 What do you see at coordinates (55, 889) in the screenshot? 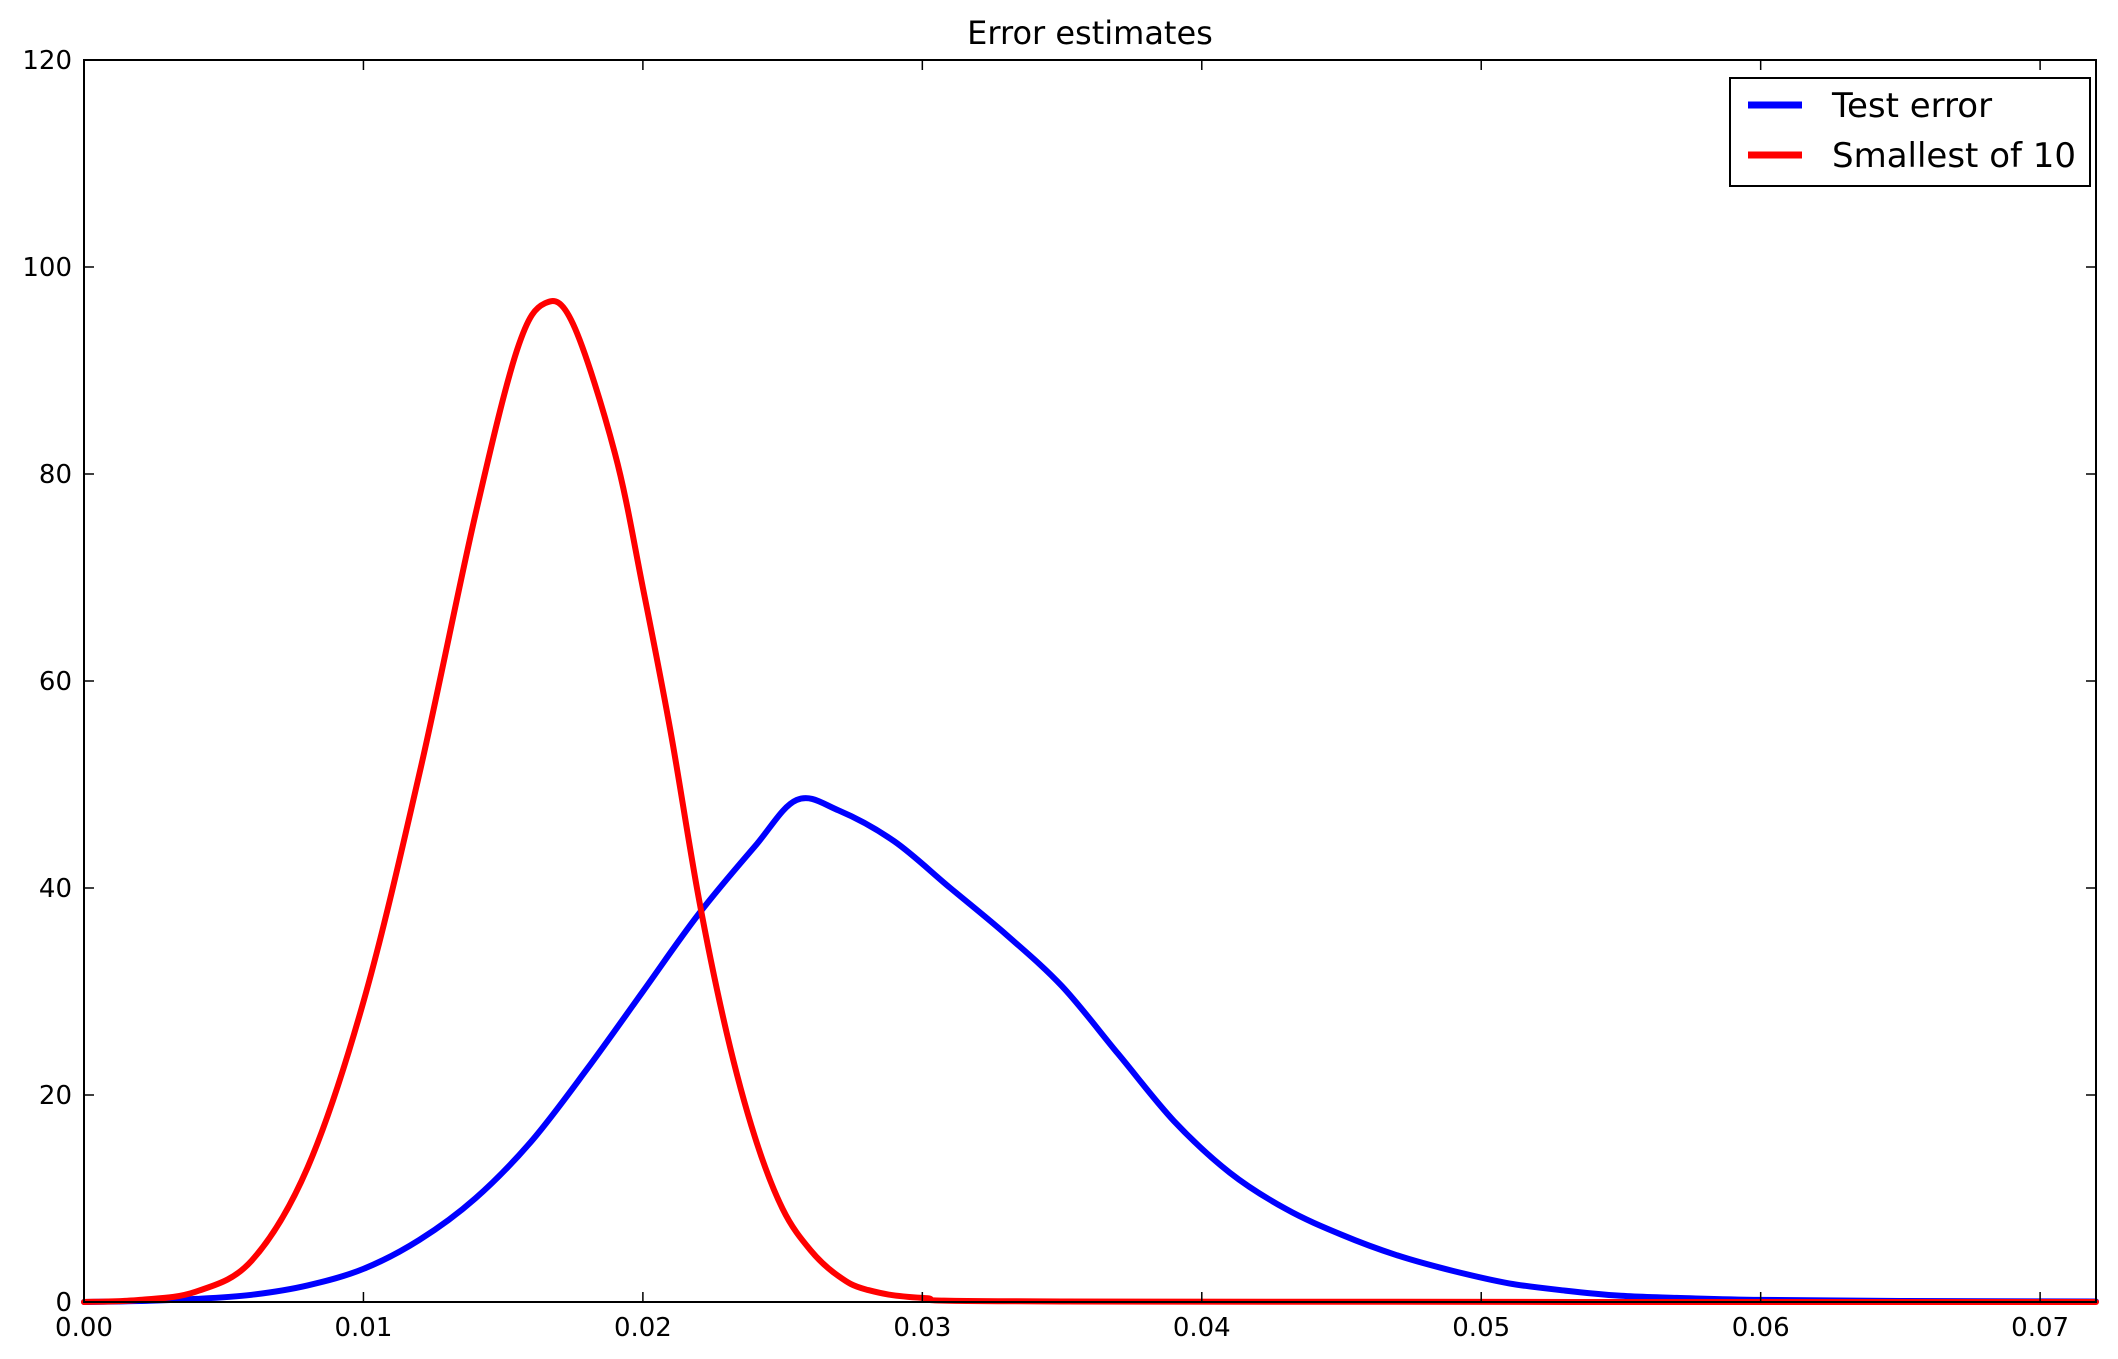
I see `y-tick-label: 40` at bounding box center [55, 889].